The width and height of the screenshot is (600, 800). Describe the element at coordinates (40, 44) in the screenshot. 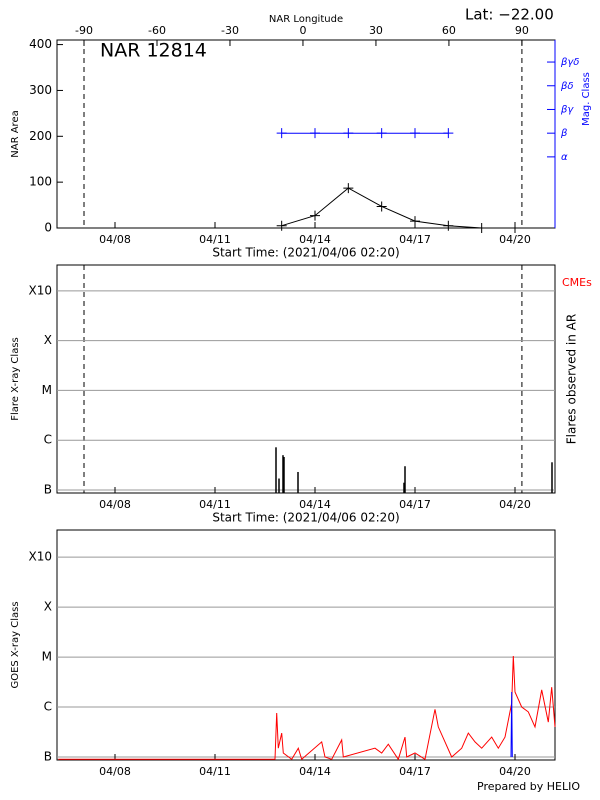

I see `y-tick-label: 400` at that location.